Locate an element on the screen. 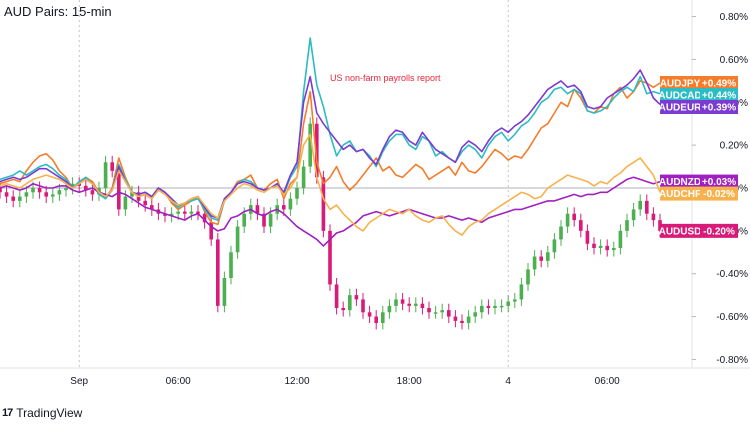 The height and width of the screenshot is (430, 750). badge-audnzd: AUDNZD +0.03% is located at coordinates (698, 181).